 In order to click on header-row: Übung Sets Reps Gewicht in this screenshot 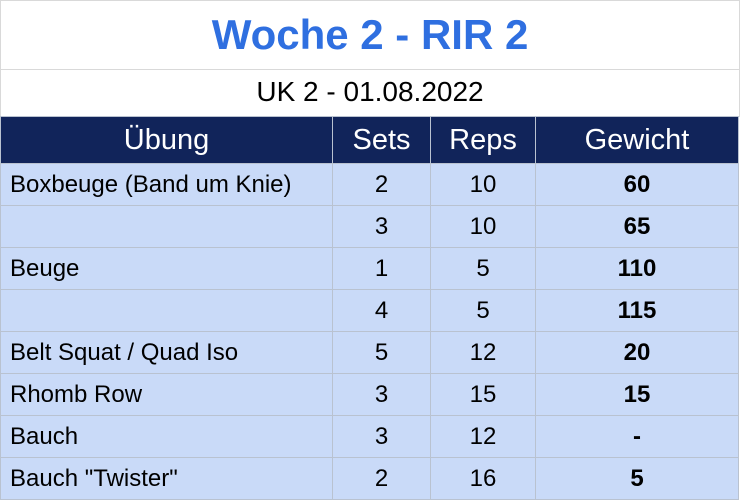, I will do `click(369, 140)`.